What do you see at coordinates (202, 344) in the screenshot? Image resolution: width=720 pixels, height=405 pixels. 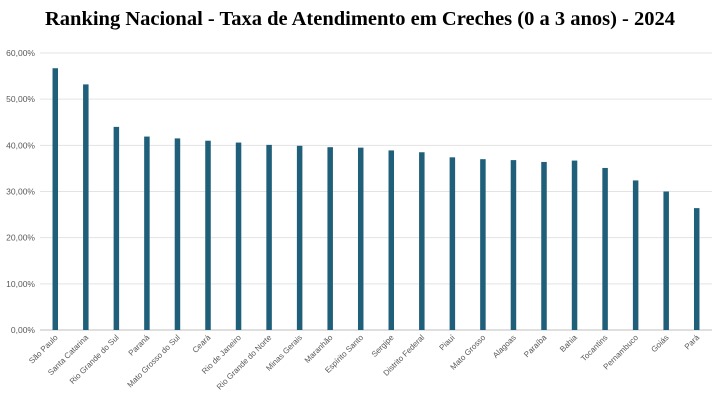 I see `x-tick-label: Ceará` at bounding box center [202, 344].